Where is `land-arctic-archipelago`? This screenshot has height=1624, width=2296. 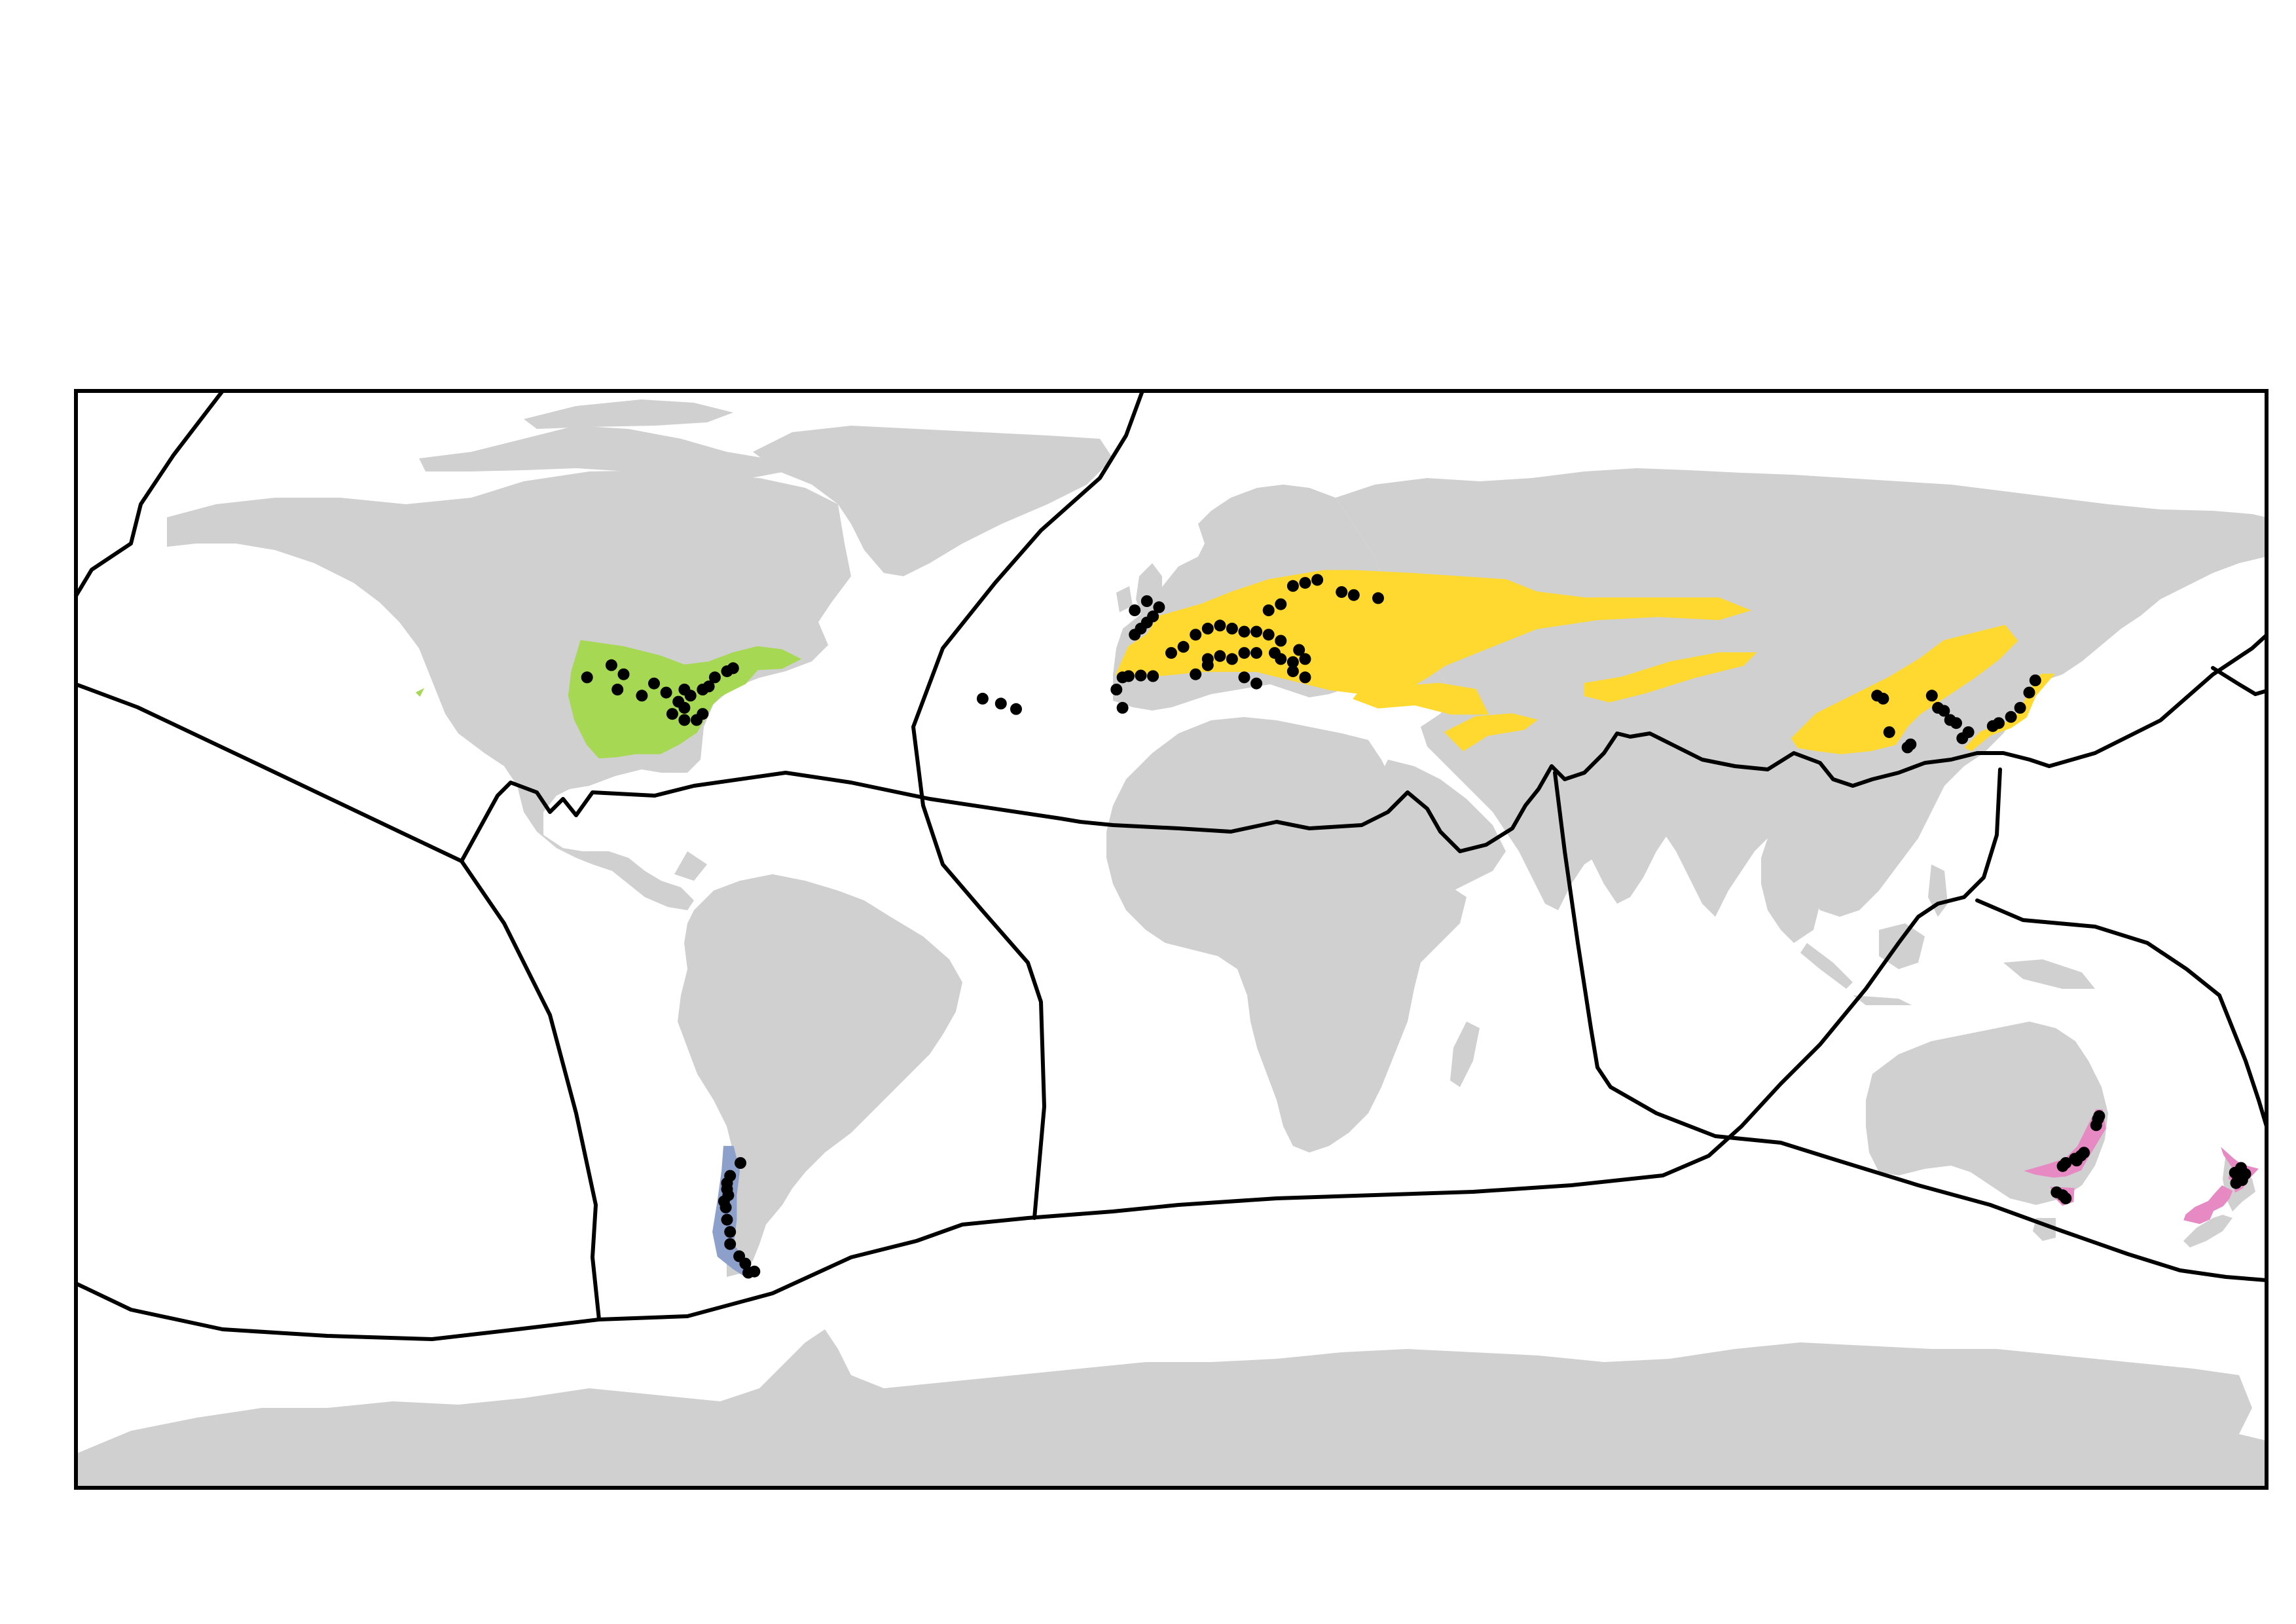 land-arctic-archipelago is located at coordinates (602, 453).